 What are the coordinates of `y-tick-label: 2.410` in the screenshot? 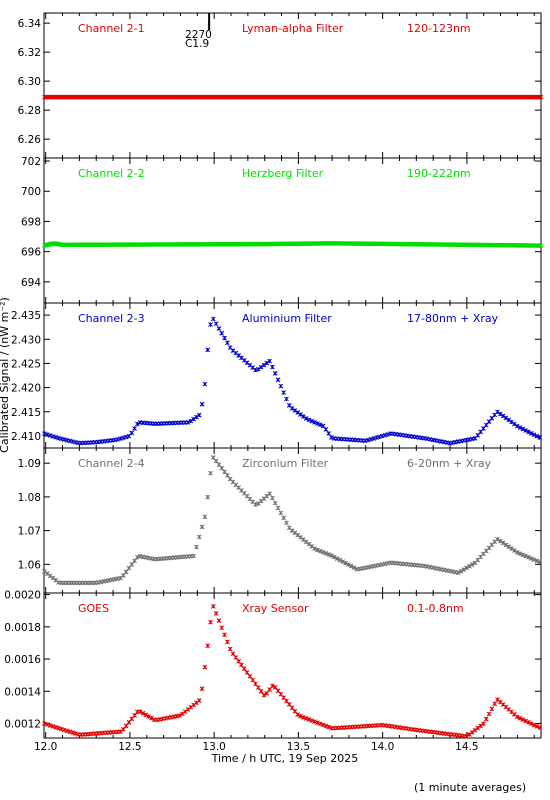 It's located at (26, 437).